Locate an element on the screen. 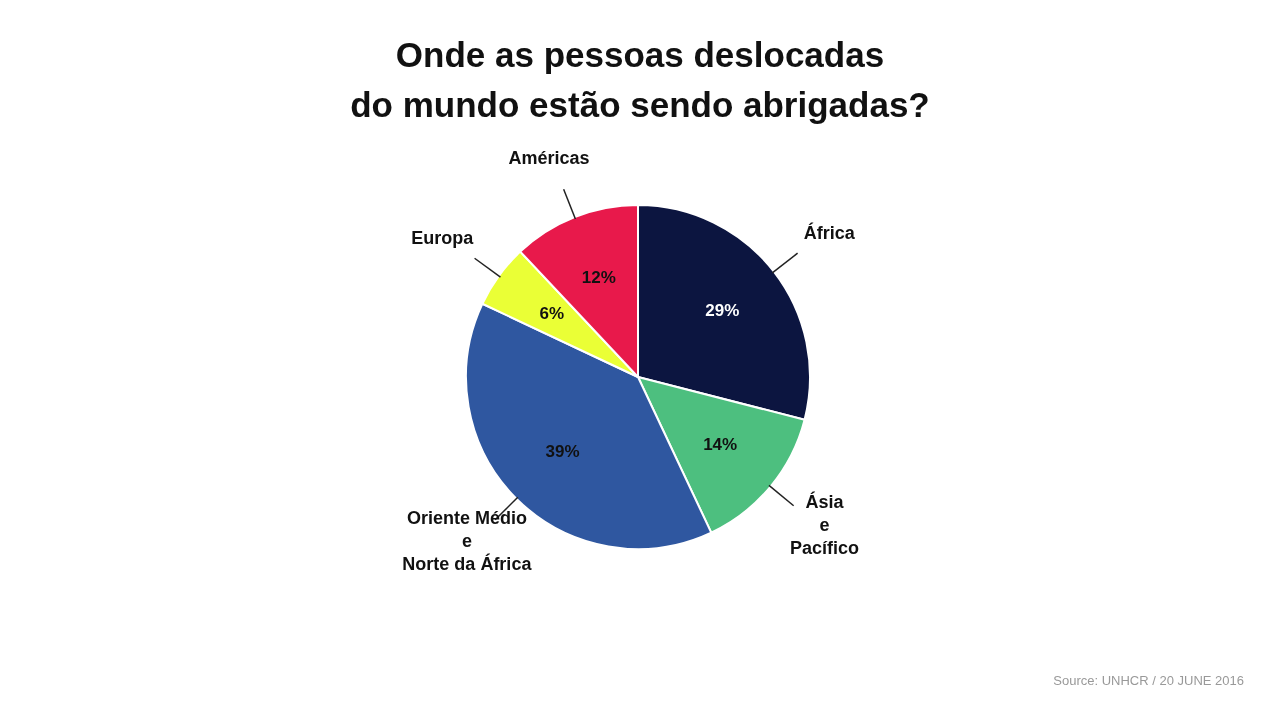 The width and height of the screenshot is (1280, 720). slice-label: África is located at coordinates (829, 232).